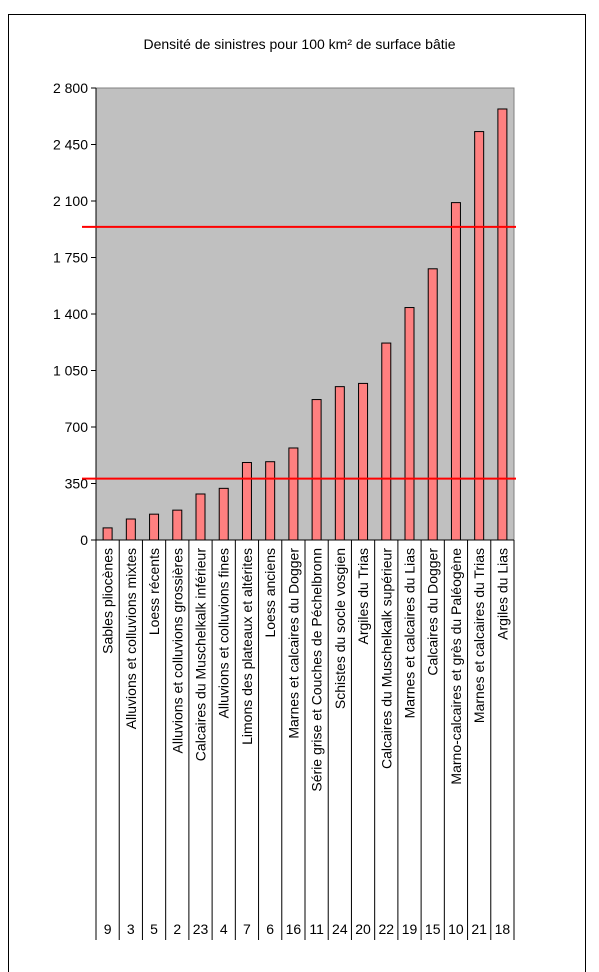  What do you see at coordinates (502, 594) in the screenshot?
I see `category-label: Argiles du Lias` at bounding box center [502, 594].